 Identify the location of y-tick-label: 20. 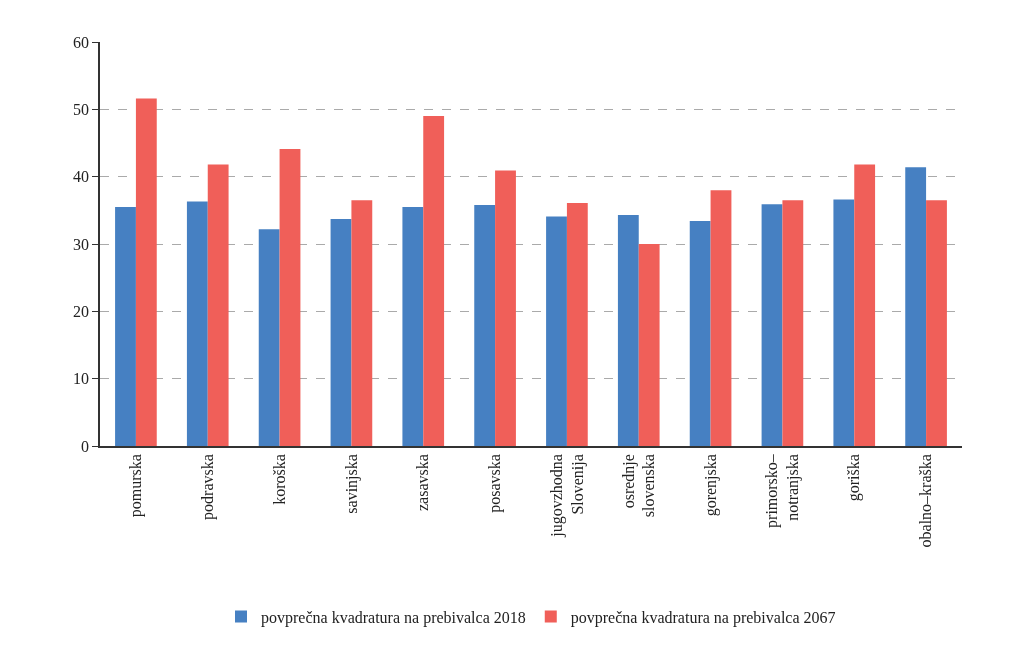
(81, 311).